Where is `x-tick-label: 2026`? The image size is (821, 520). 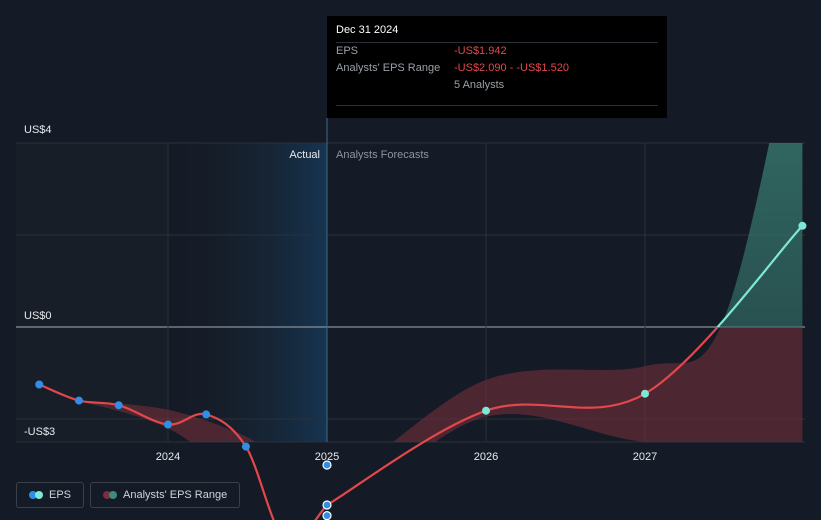 x-tick-label: 2026 is located at coordinates (486, 457).